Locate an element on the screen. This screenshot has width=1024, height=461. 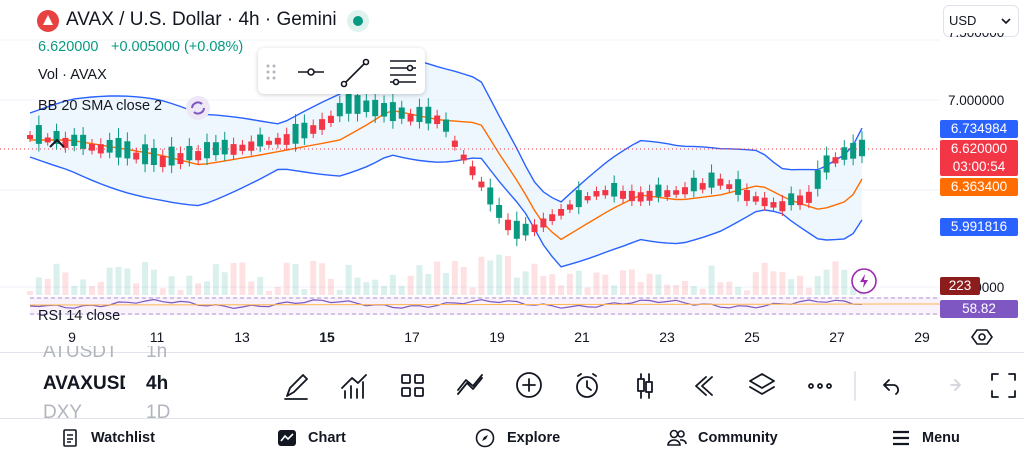
community-icon is located at coordinates (677, 438).